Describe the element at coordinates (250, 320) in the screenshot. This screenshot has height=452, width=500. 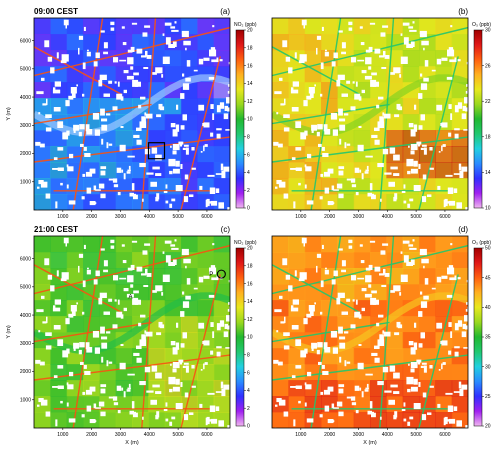
I see `colorbar-tick-label: 12` at that location.